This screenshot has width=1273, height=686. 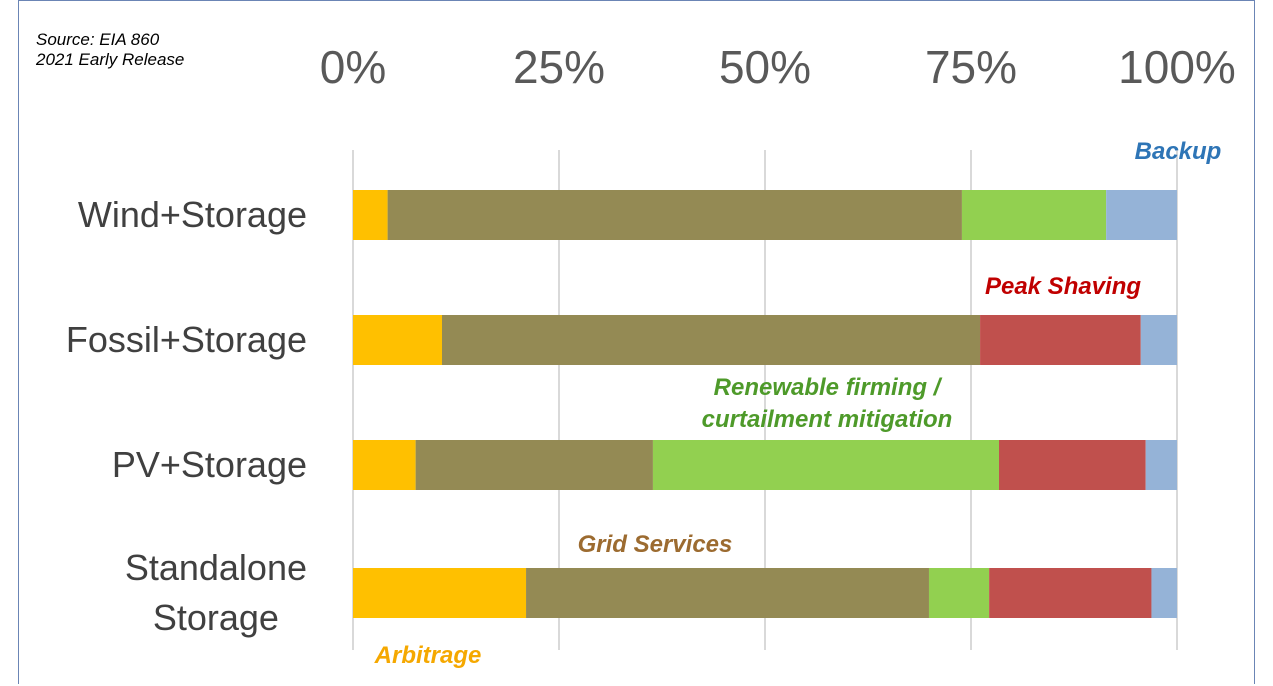 I want to click on y-tick-label: Wind+Storage, so click(x=192, y=214).